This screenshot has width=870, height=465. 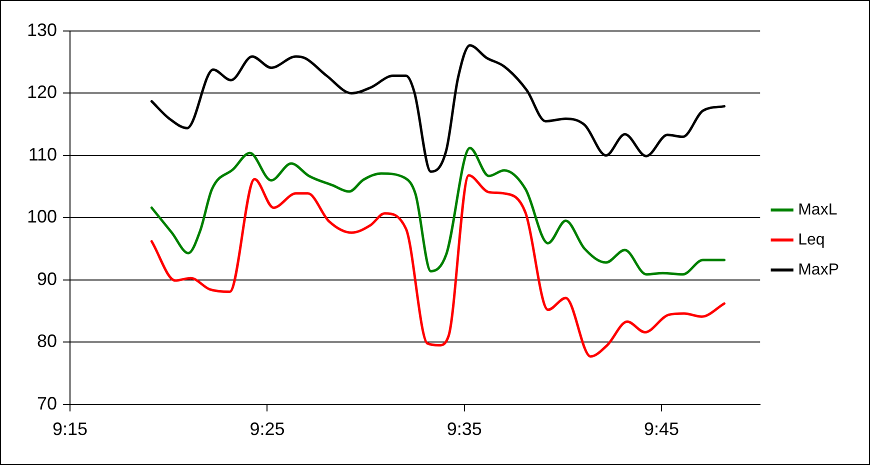 What do you see at coordinates (42, 216) in the screenshot?
I see `y-tick-label: 100` at bounding box center [42, 216].